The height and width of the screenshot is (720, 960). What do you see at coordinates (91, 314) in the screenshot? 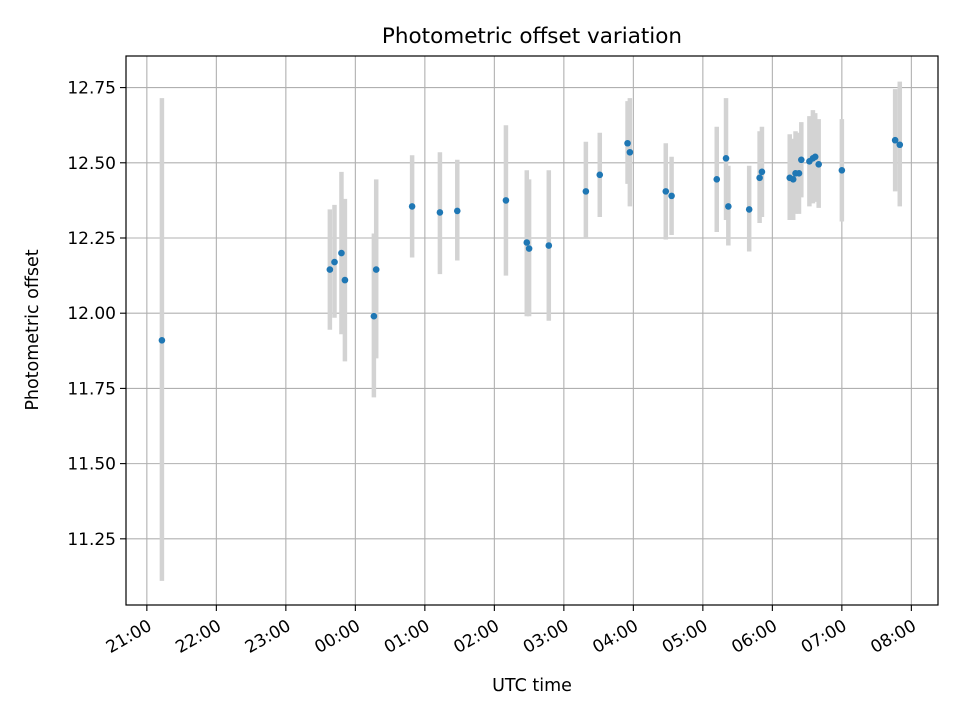
I see `y-tick-label: 12.00` at bounding box center [91, 314].